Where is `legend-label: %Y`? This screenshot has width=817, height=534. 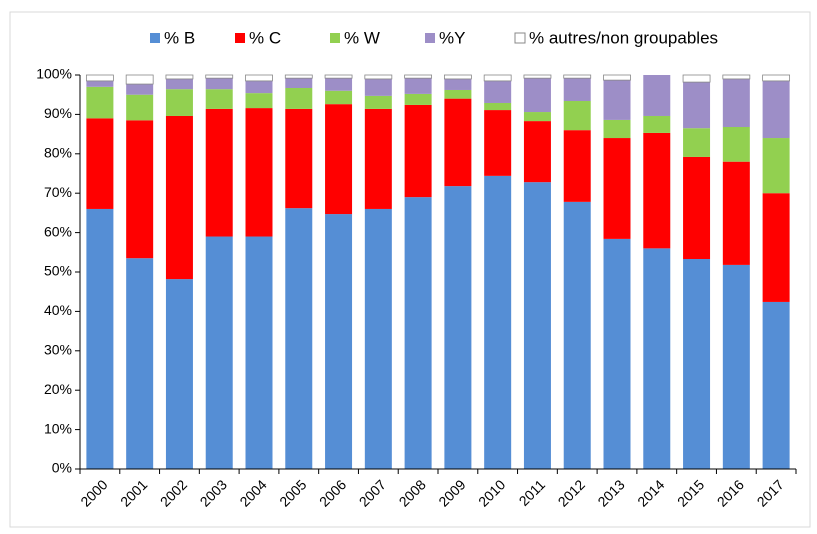
legend-label: %Y is located at coordinates (452, 37).